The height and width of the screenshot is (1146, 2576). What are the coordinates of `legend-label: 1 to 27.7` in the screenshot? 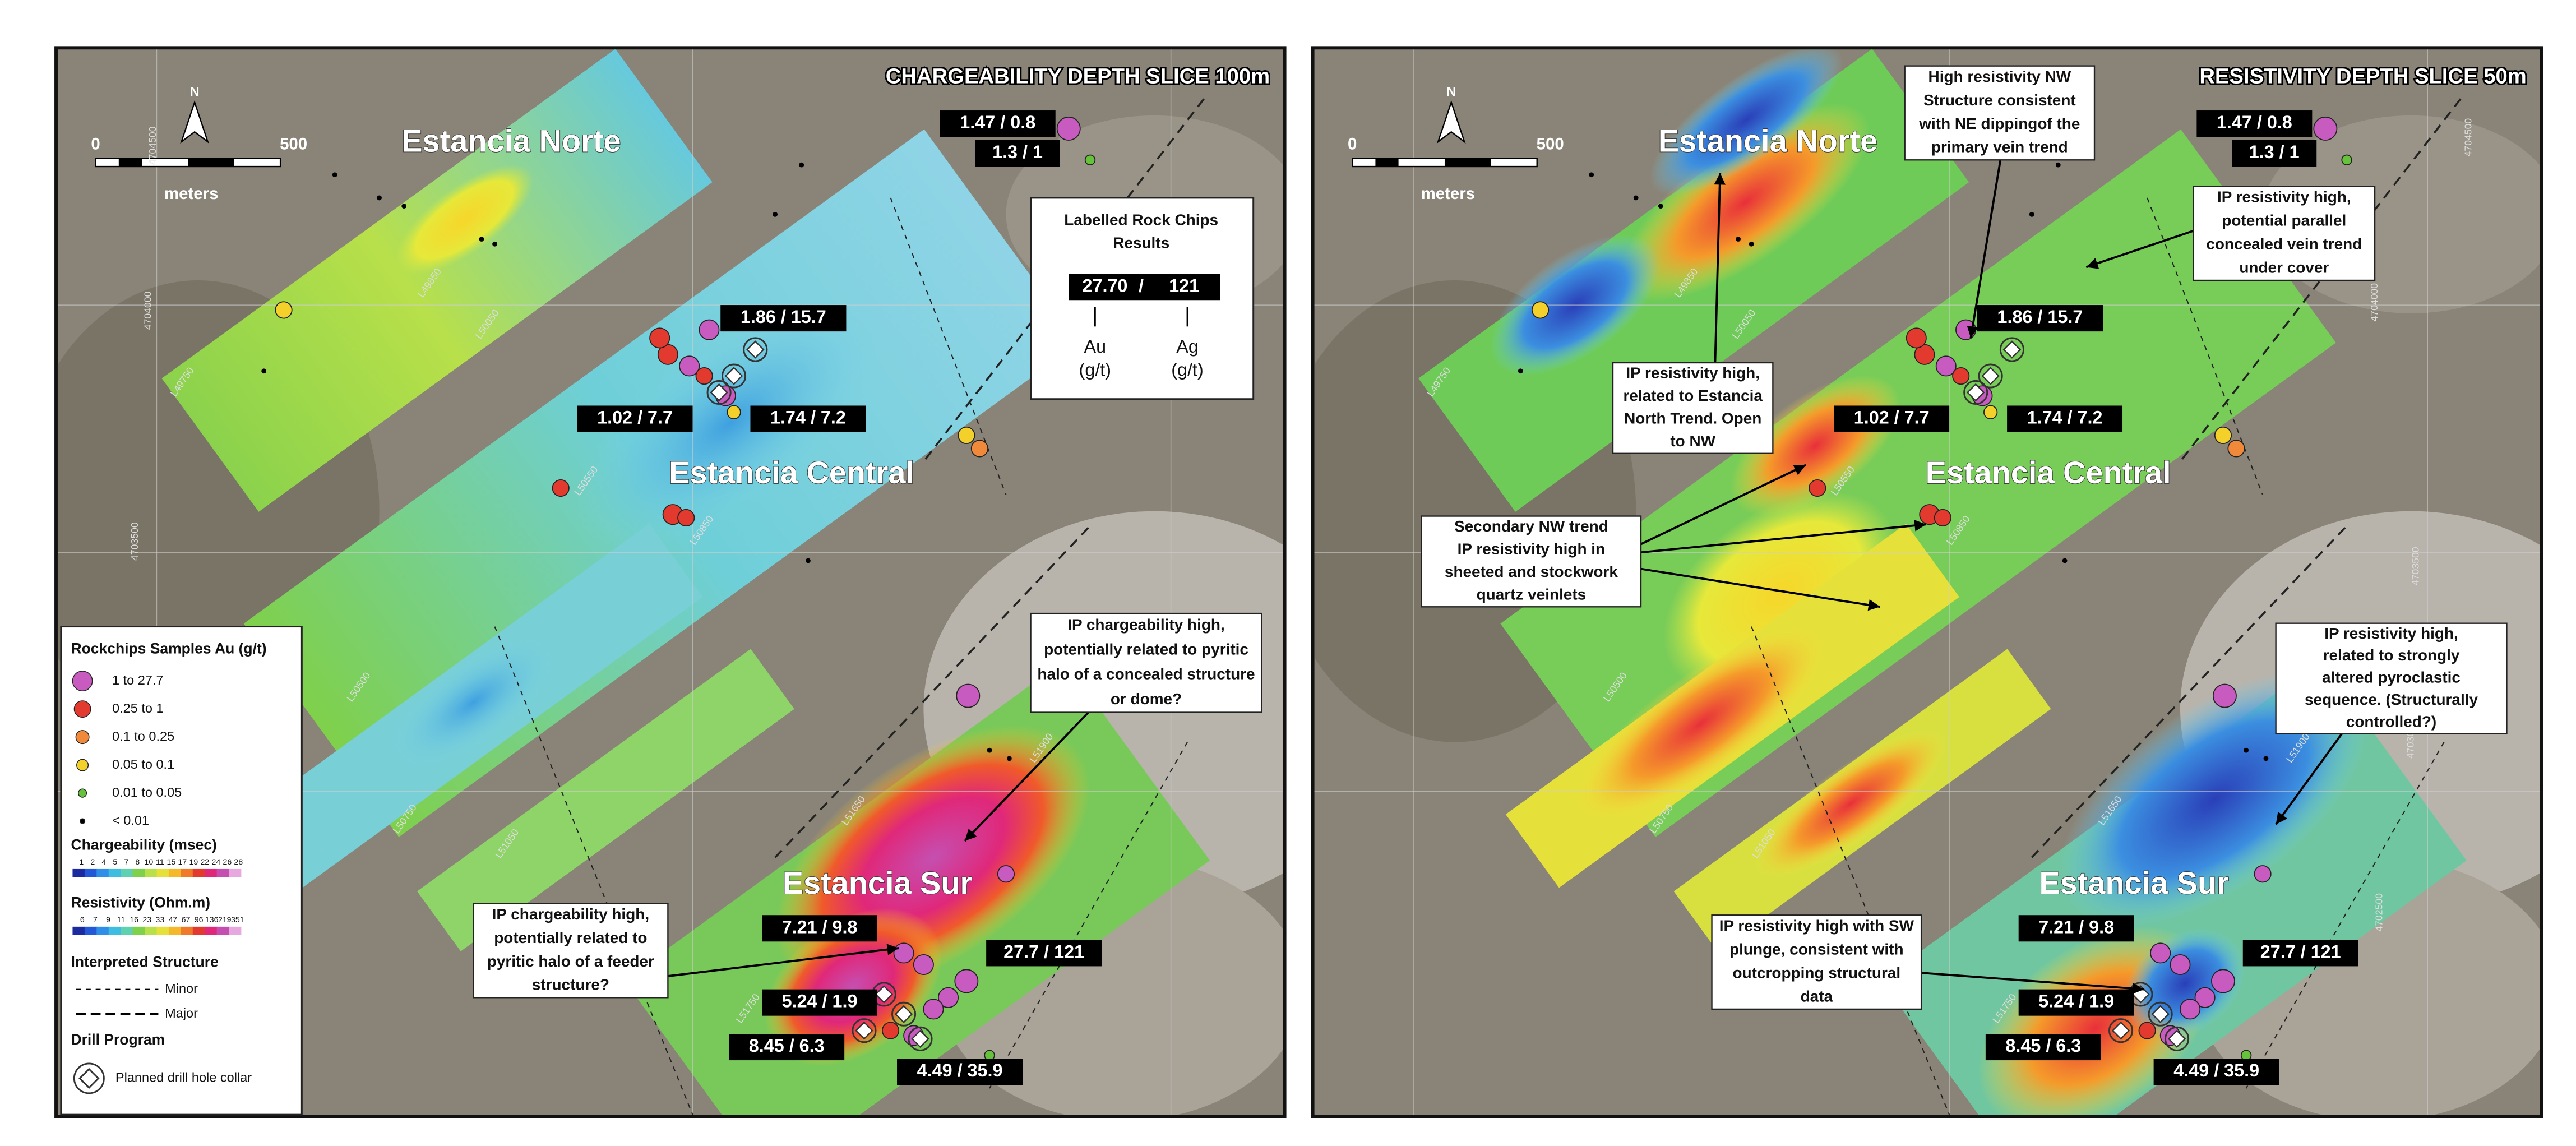 It's located at (138, 680).